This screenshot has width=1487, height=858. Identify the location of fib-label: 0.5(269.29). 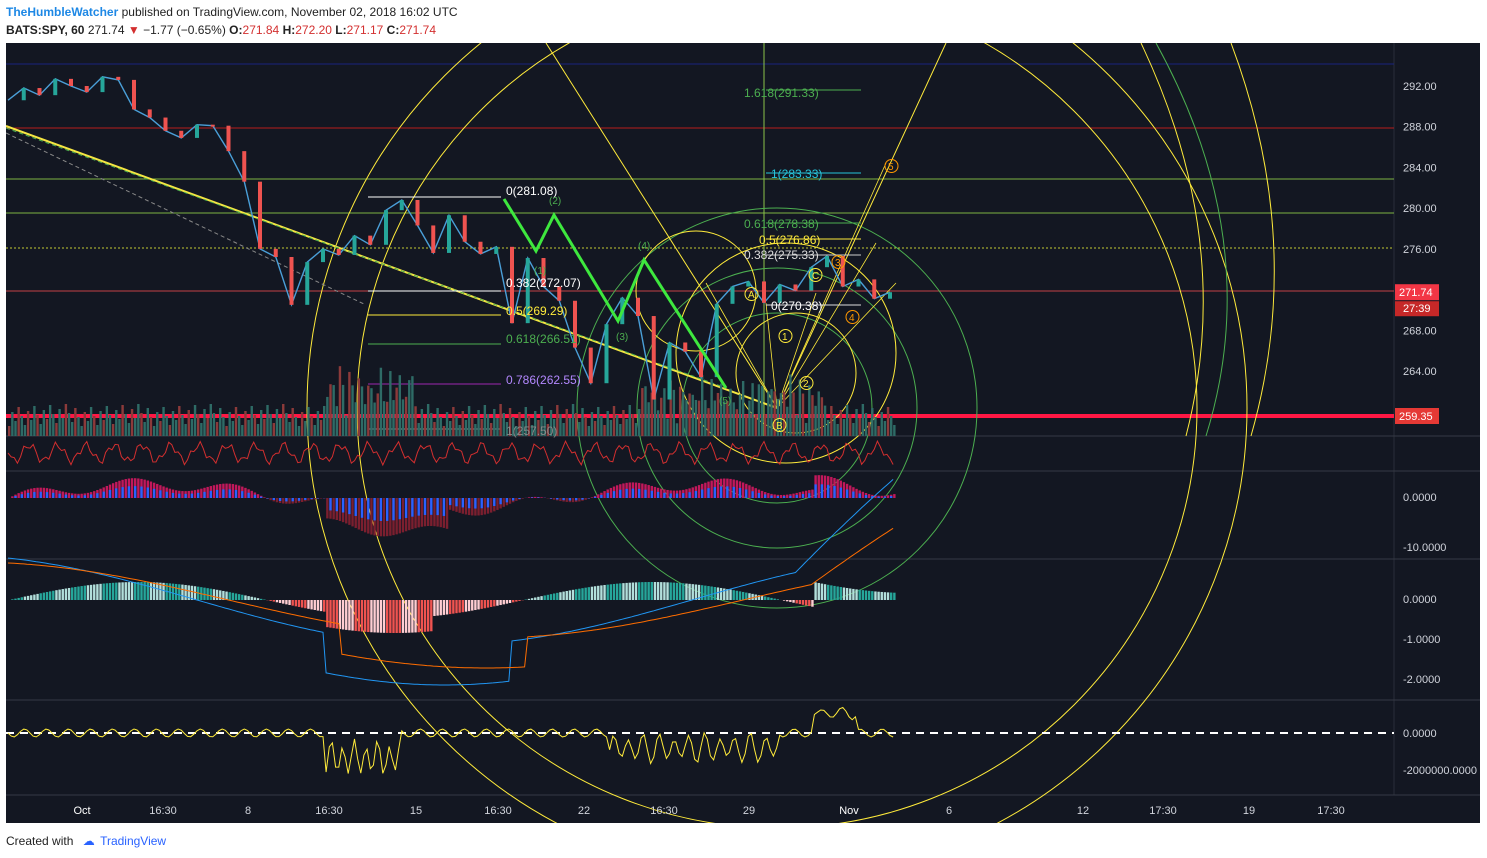
(536, 311).